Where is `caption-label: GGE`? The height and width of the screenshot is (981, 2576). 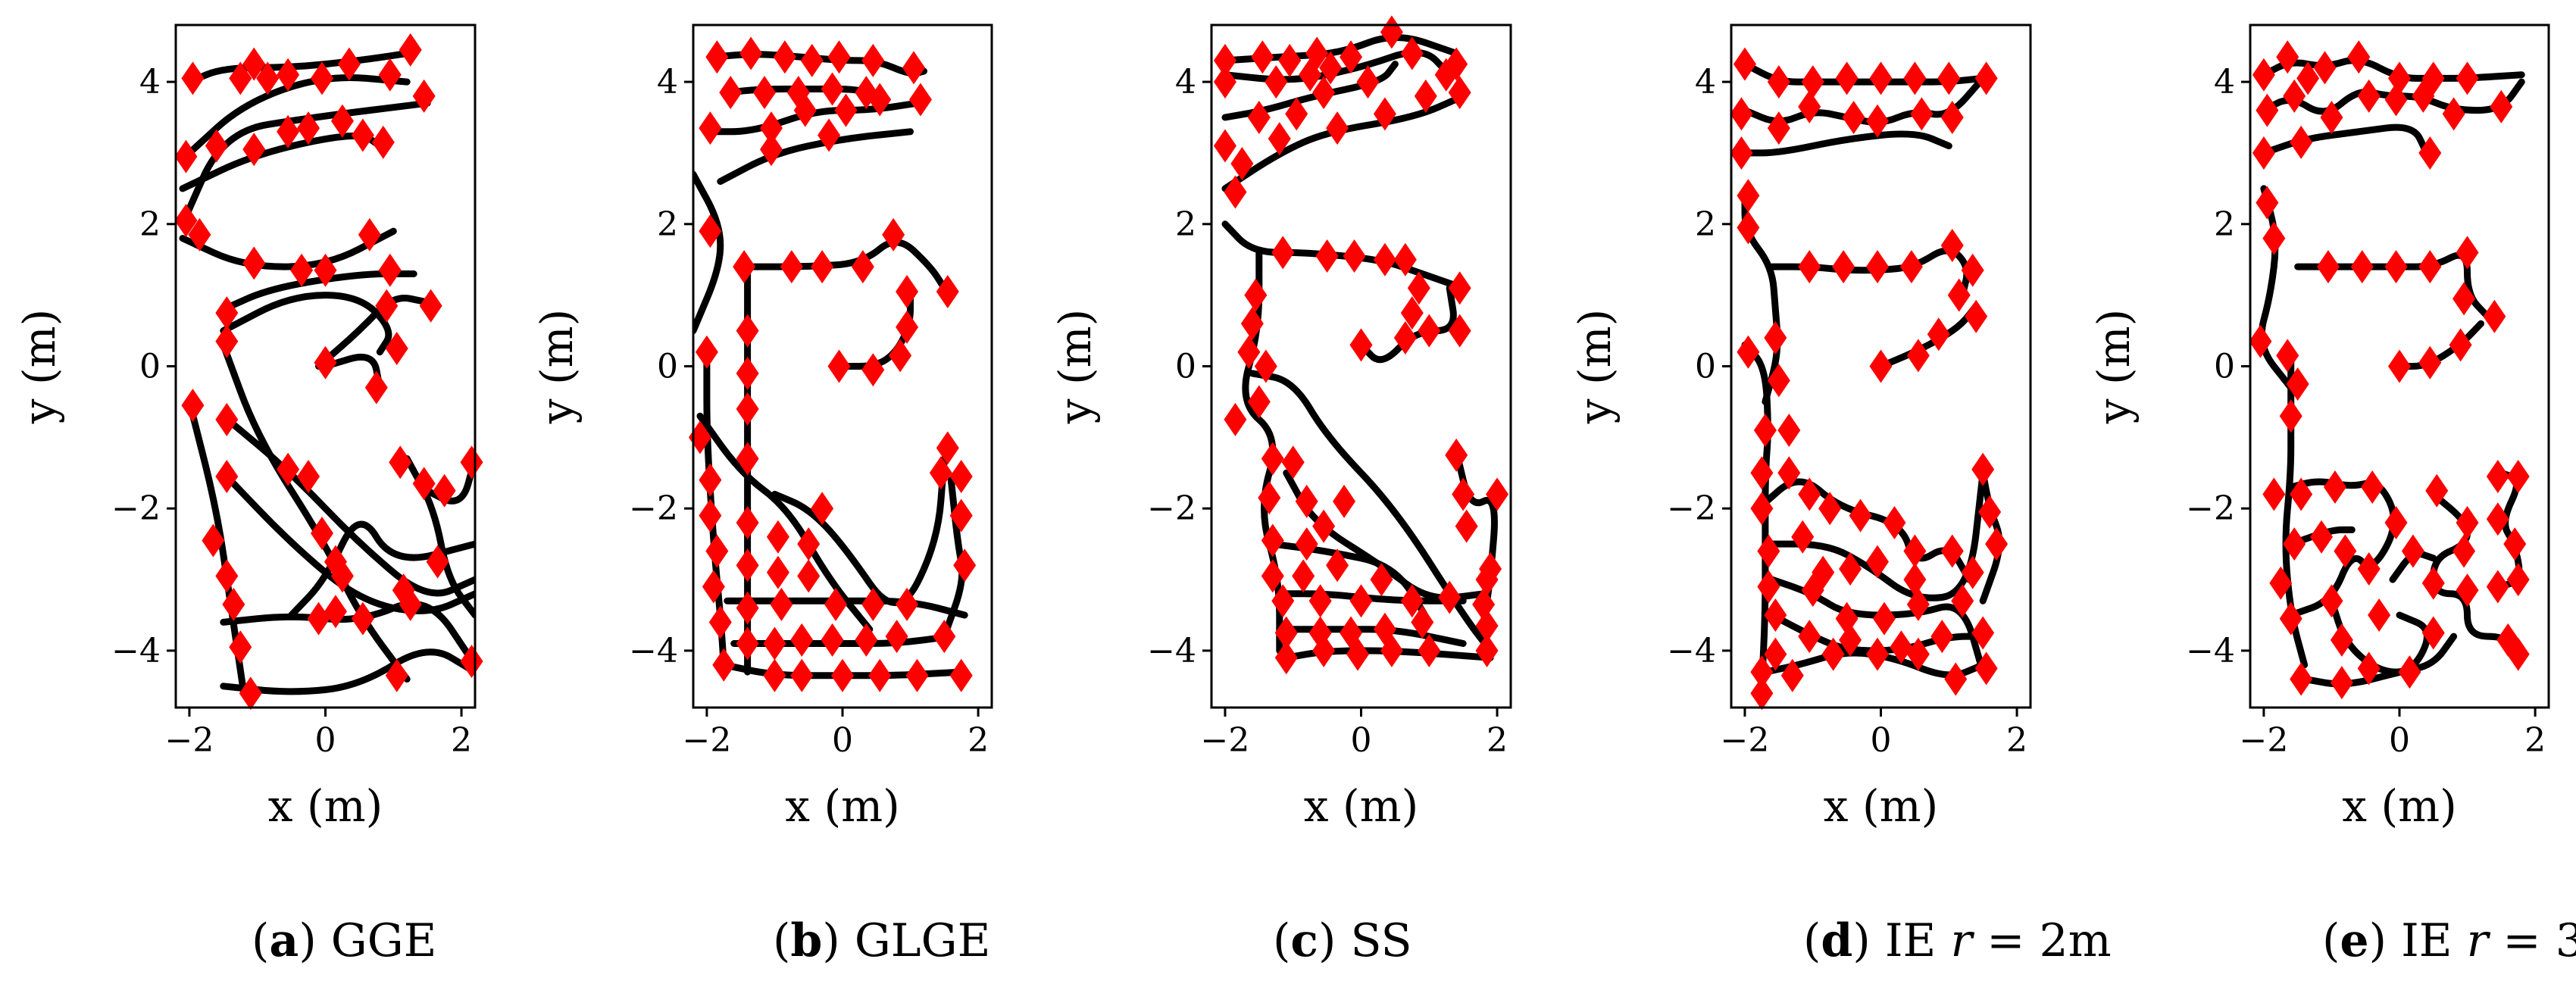 caption-label: GGE is located at coordinates (384, 940).